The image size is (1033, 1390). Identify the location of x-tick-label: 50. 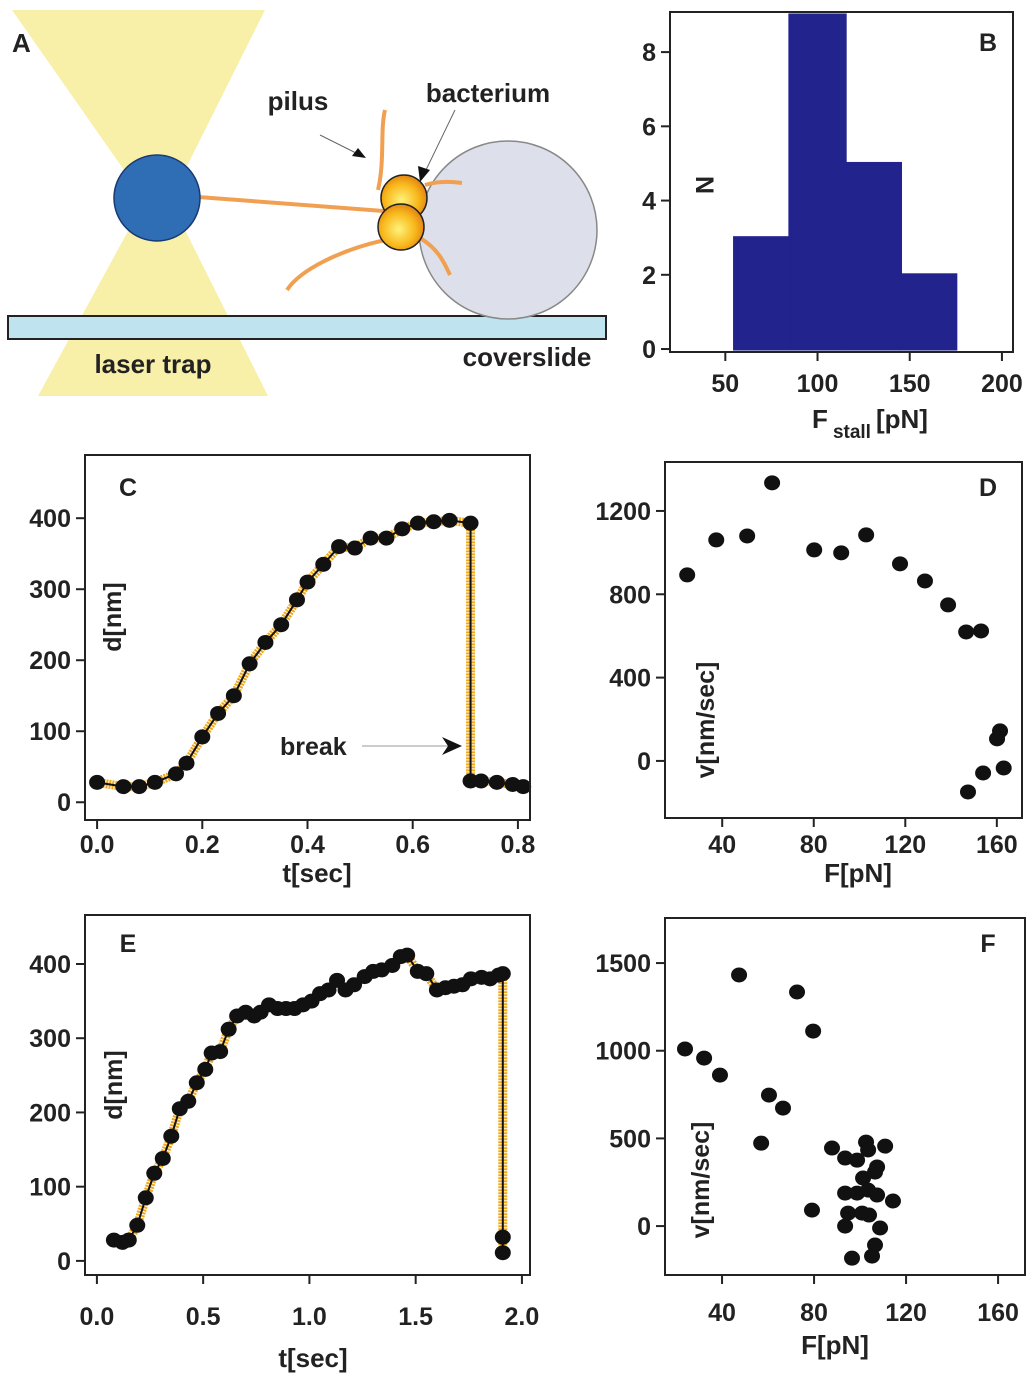
(725, 384).